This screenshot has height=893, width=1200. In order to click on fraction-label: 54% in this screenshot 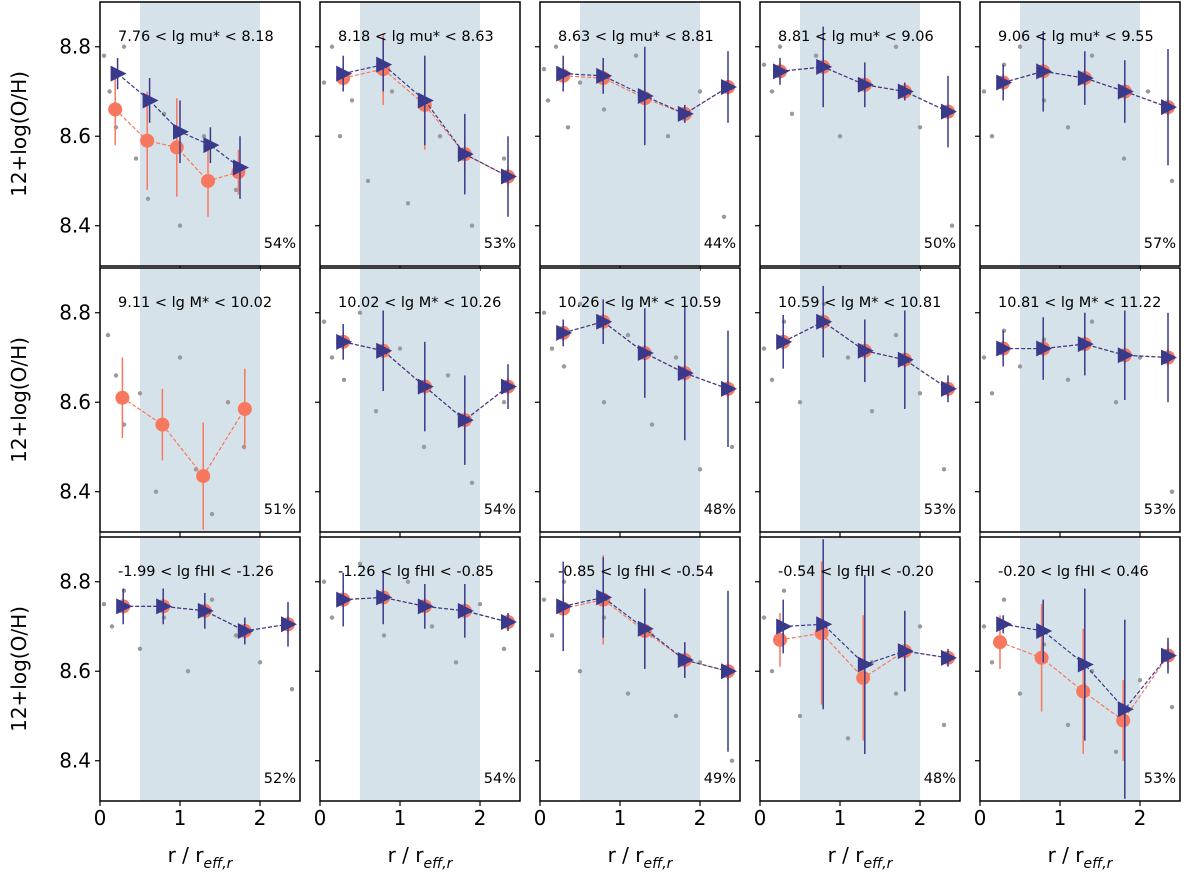, I will do `click(500, 779)`.